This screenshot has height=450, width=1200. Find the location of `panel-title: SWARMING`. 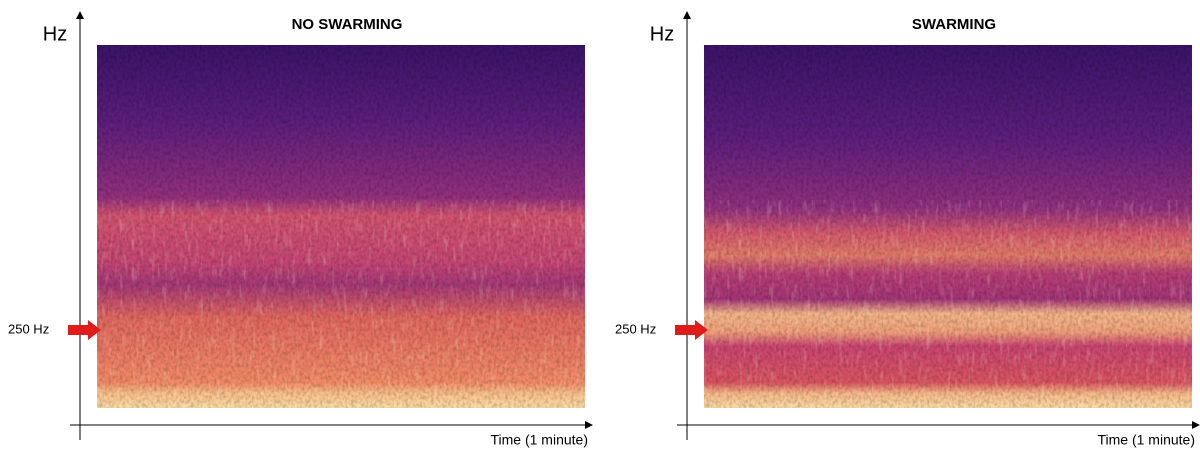

panel-title: SWARMING is located at coordinates (954, 24).